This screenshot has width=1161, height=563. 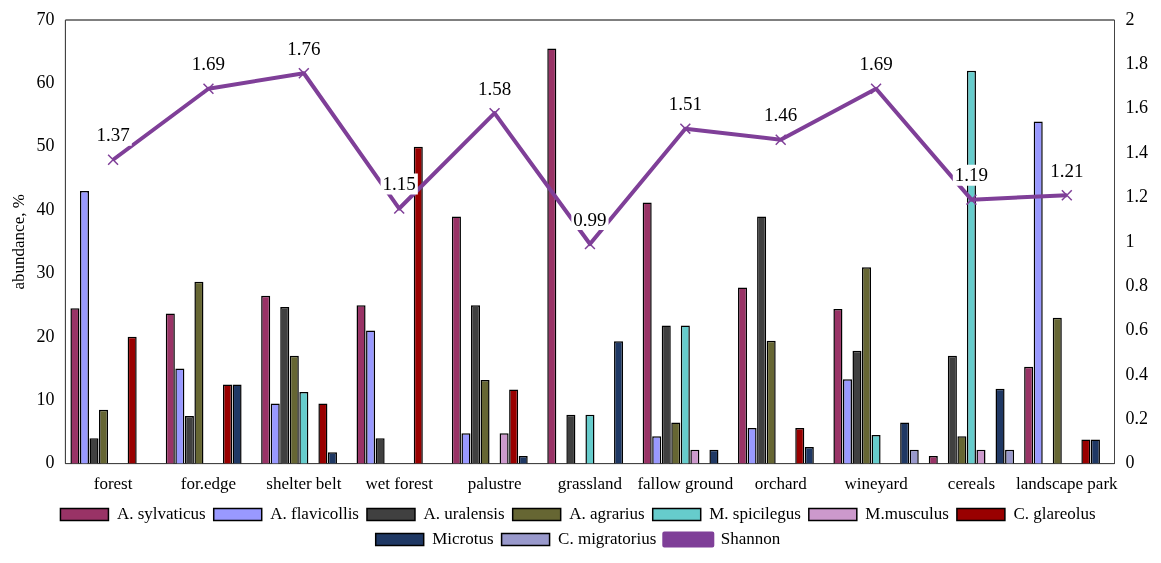 I want to click on y2-tick-label: 1.4, so click(x=1136, y=151).